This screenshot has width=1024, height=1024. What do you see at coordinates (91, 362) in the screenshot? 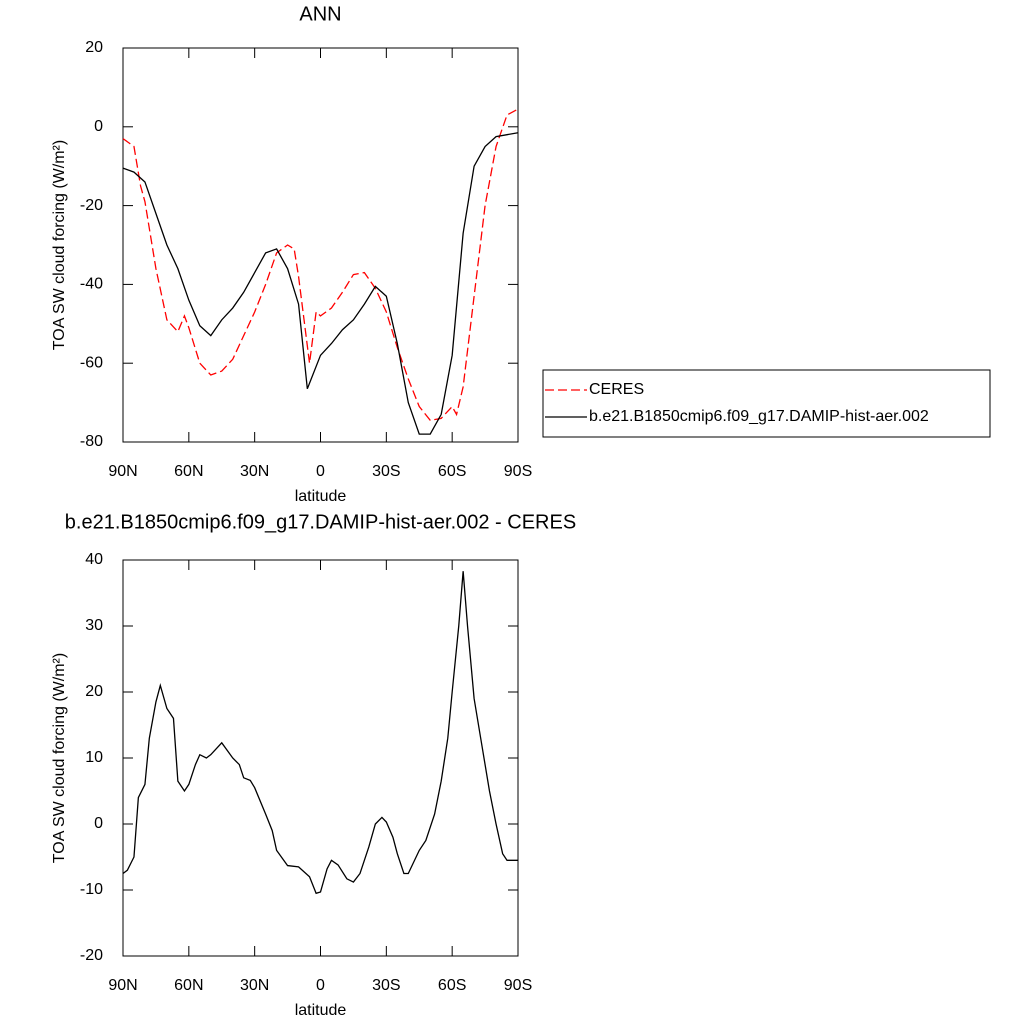
I see `y-tick-label: -60` at bounding box center [91, 362].